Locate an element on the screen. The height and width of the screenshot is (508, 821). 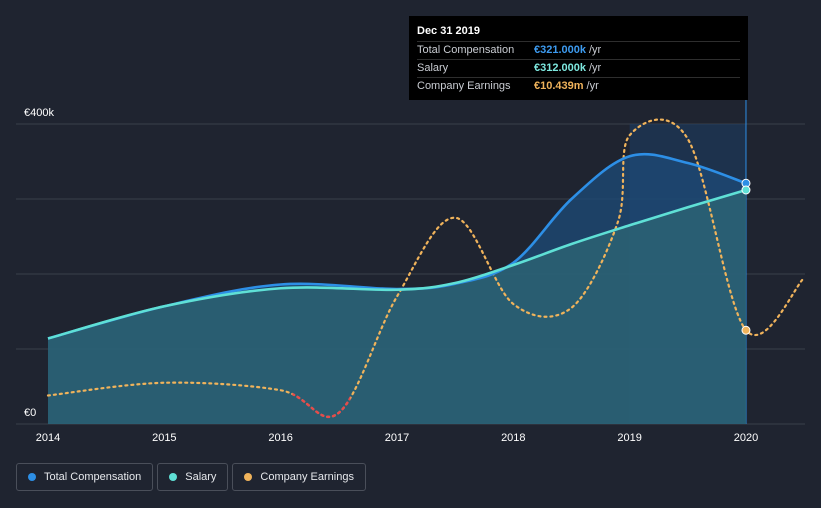
x-tick-label: 2019 is located at coordinates (629, 438).